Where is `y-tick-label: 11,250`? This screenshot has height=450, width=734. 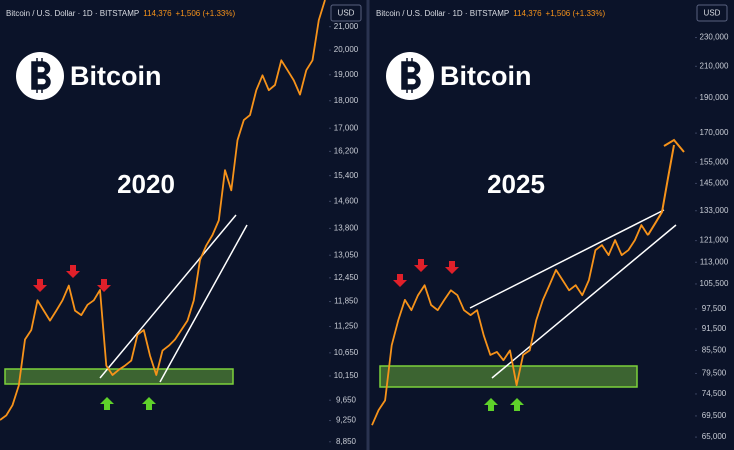 y-tick-label: 11,250 is located at coordinates (346, 326).